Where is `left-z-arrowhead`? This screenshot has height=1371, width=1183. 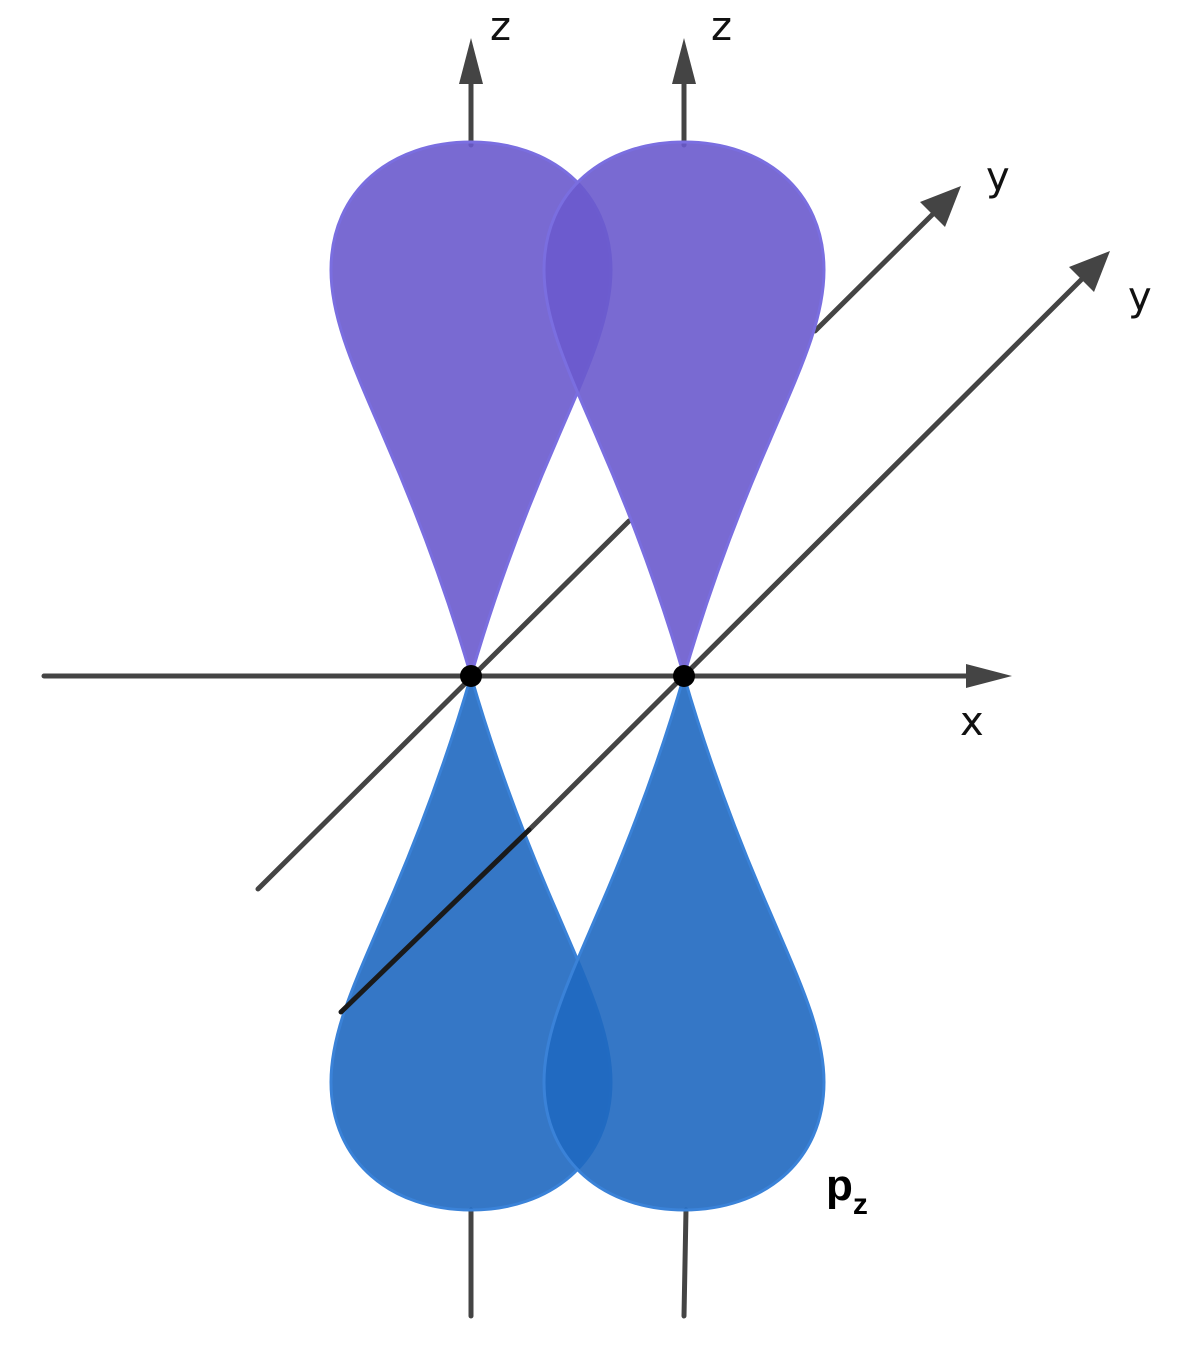 left-z-arrowhead is located at coordinates (471, 61).